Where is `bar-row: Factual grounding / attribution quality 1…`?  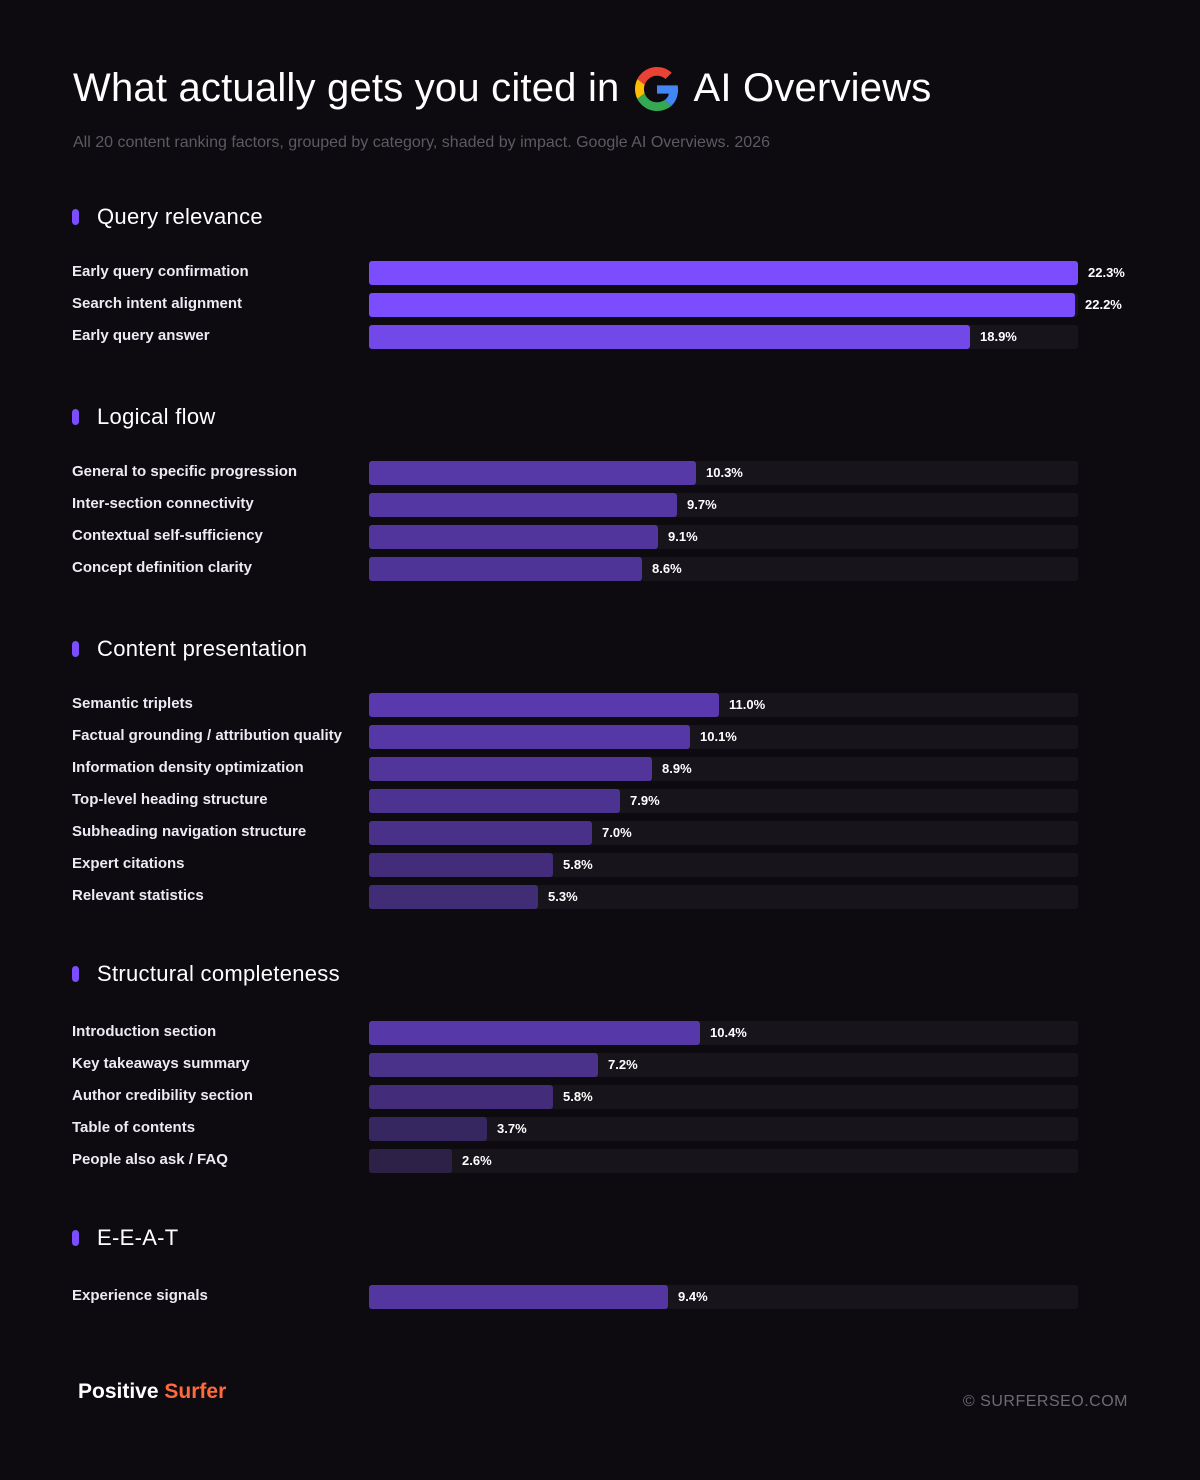 bar-row: Factual grounding / attribution quality 1… is located at coordinates (600, 737).